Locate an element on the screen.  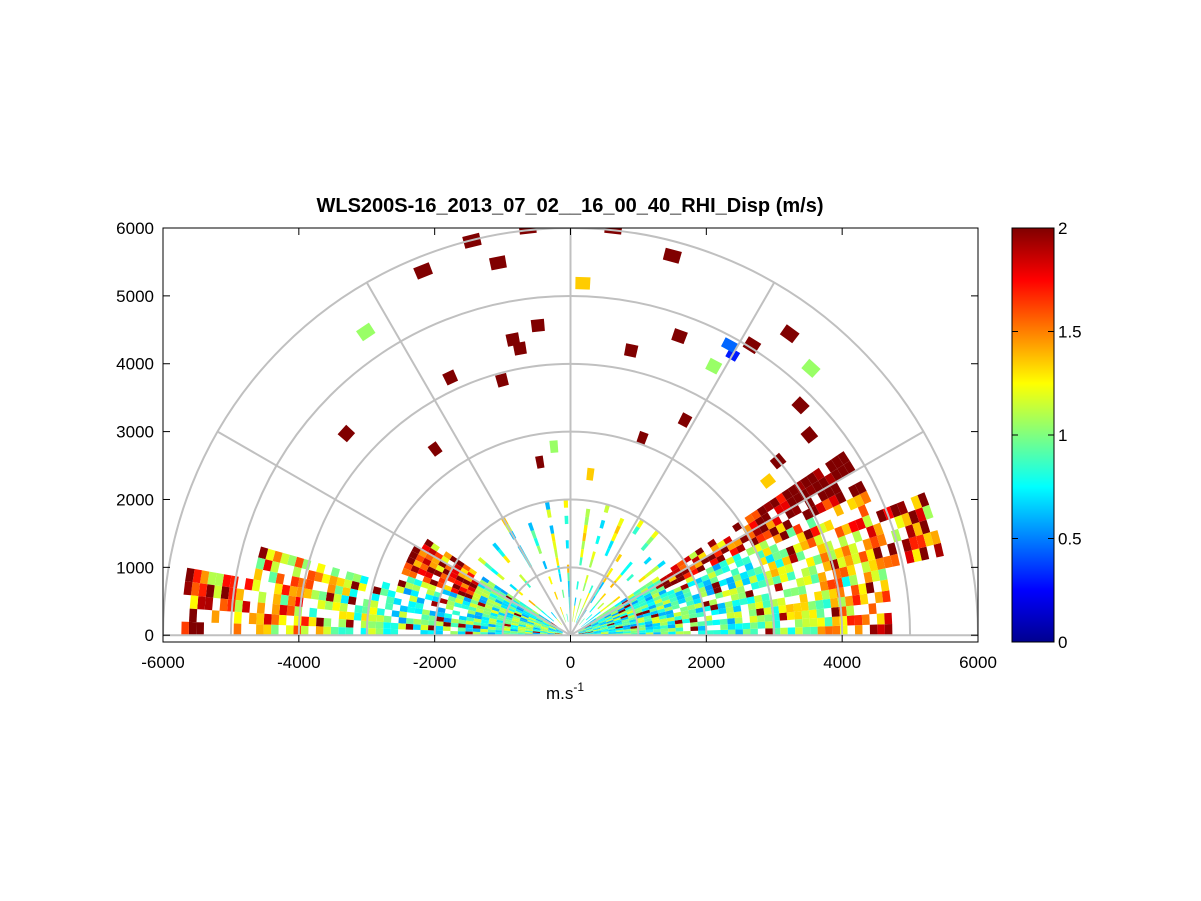
angle-spoke is located at coordinates (747, 533).